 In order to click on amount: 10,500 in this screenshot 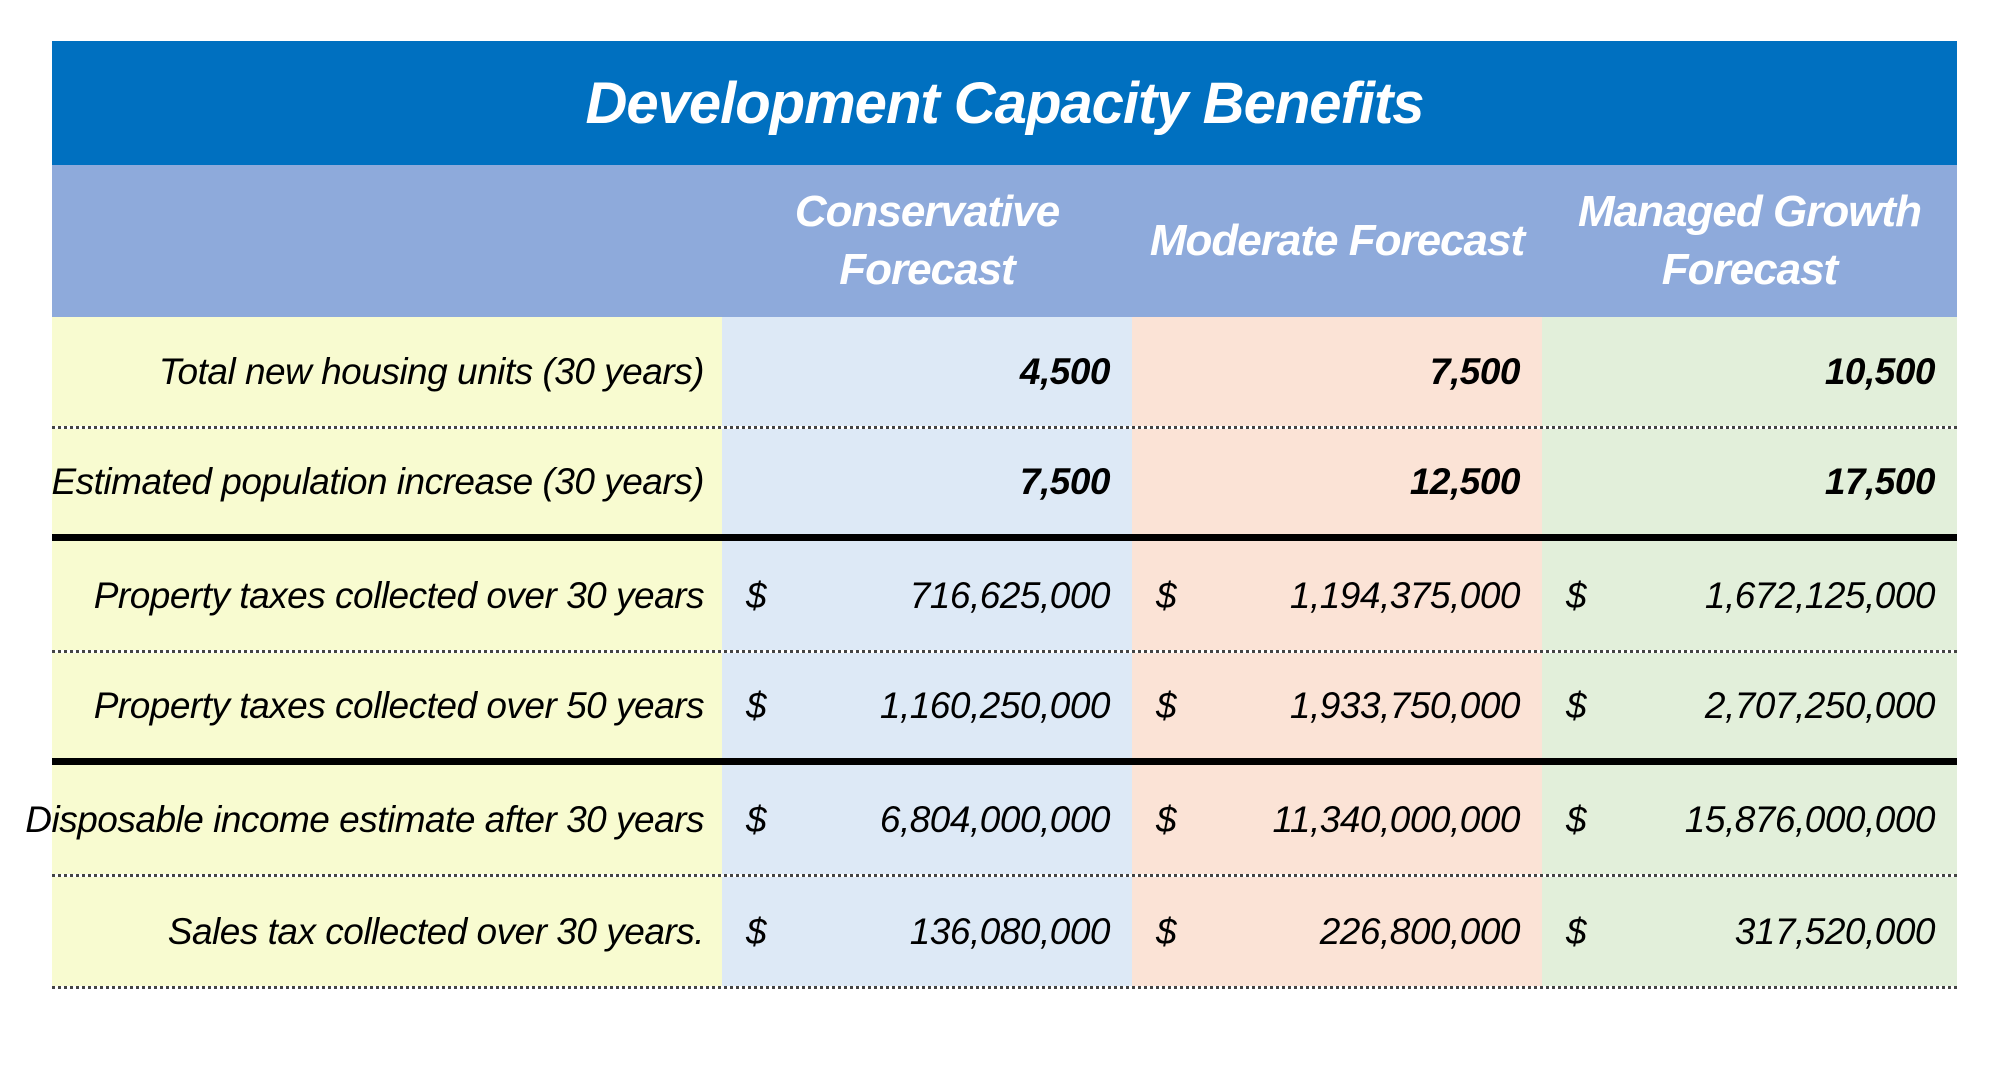, I will do `click(1880, 371)`.